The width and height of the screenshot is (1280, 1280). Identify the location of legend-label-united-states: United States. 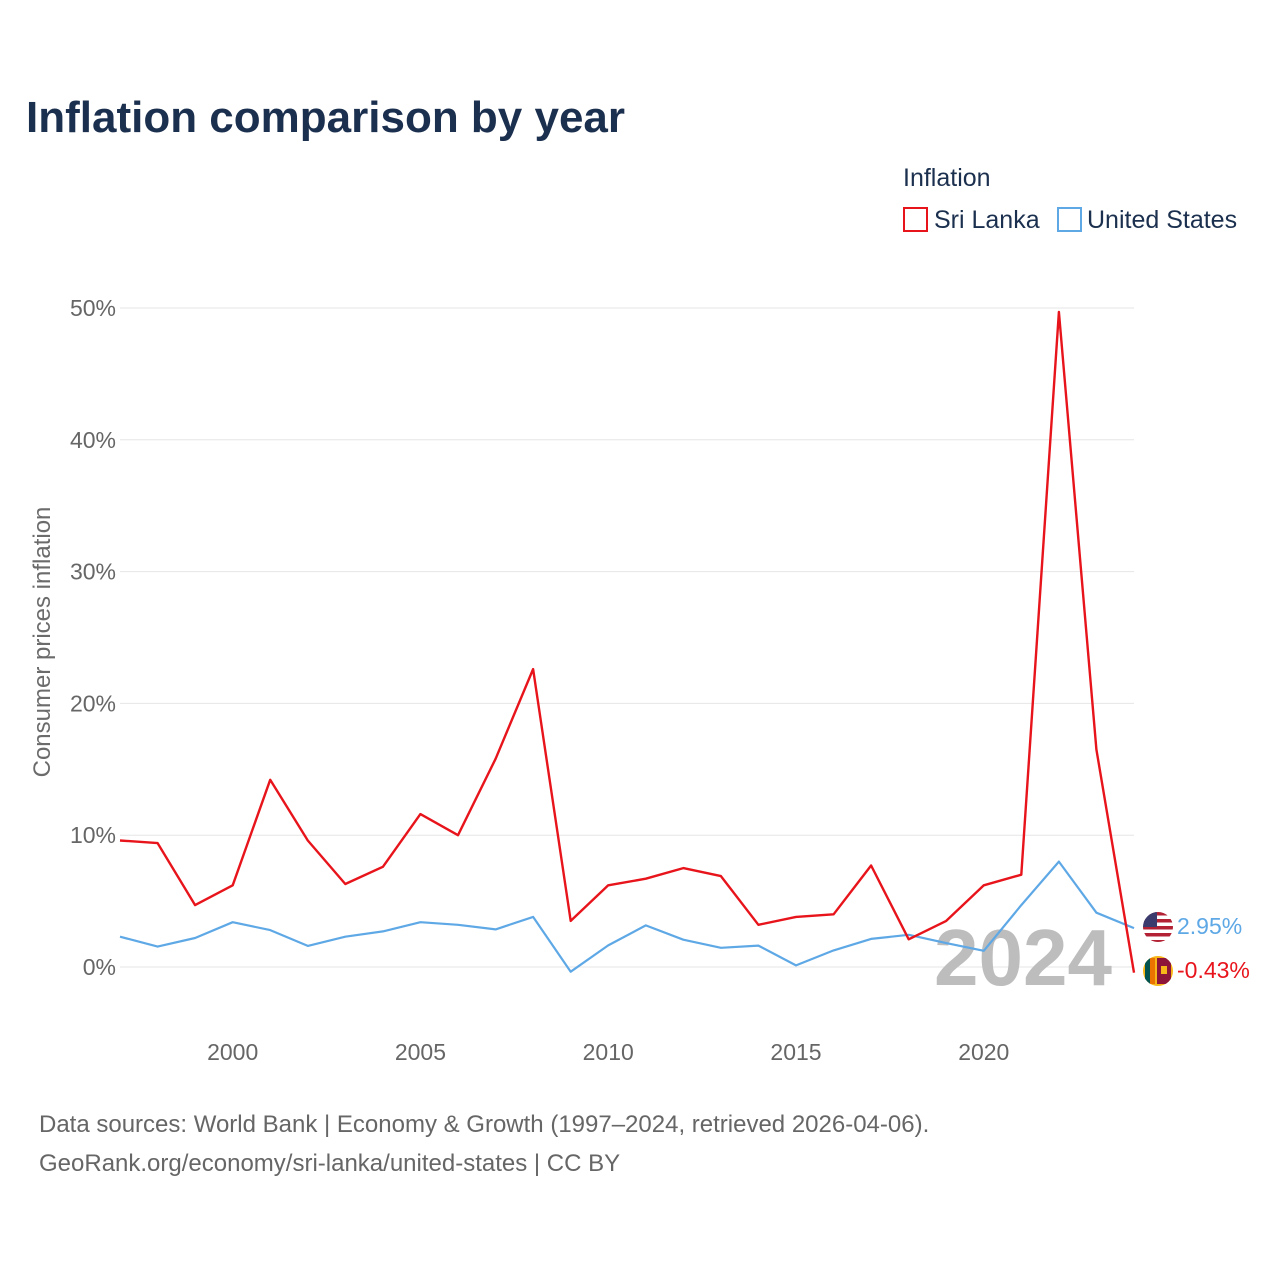
(1162, 220).